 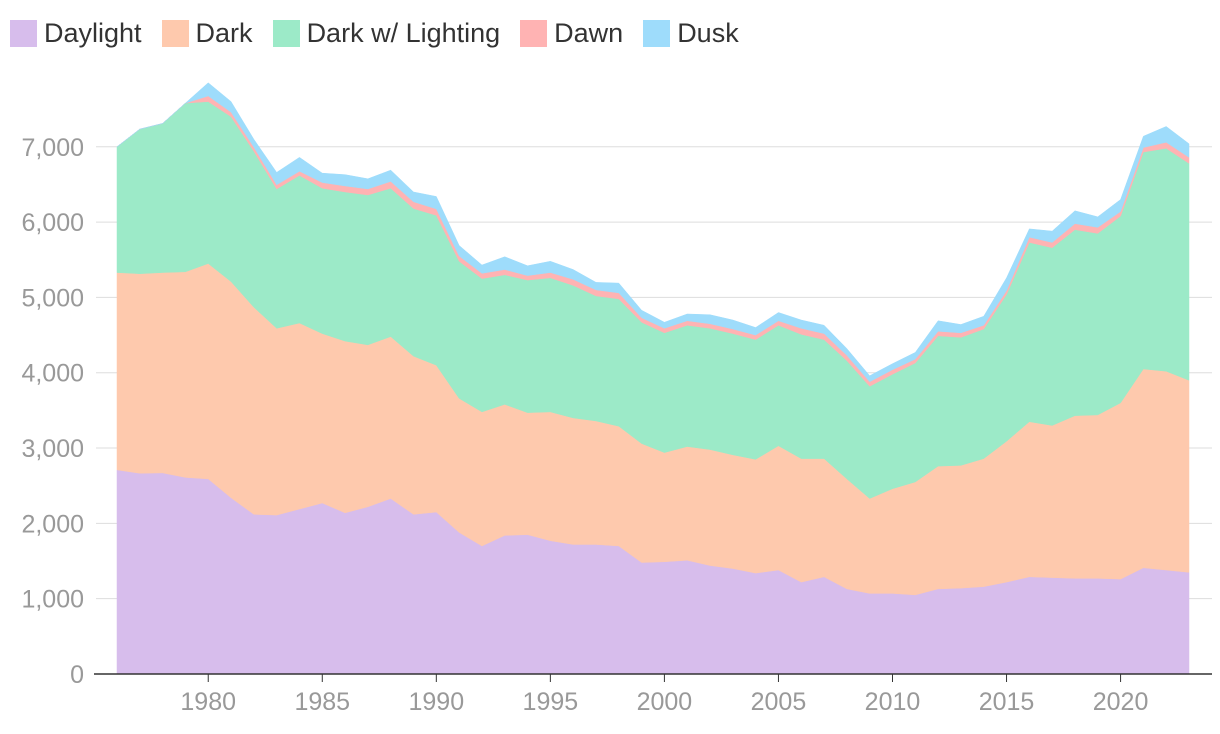 I want to click on legend-label-daylight: Daylight, so click(x=93, y=33).